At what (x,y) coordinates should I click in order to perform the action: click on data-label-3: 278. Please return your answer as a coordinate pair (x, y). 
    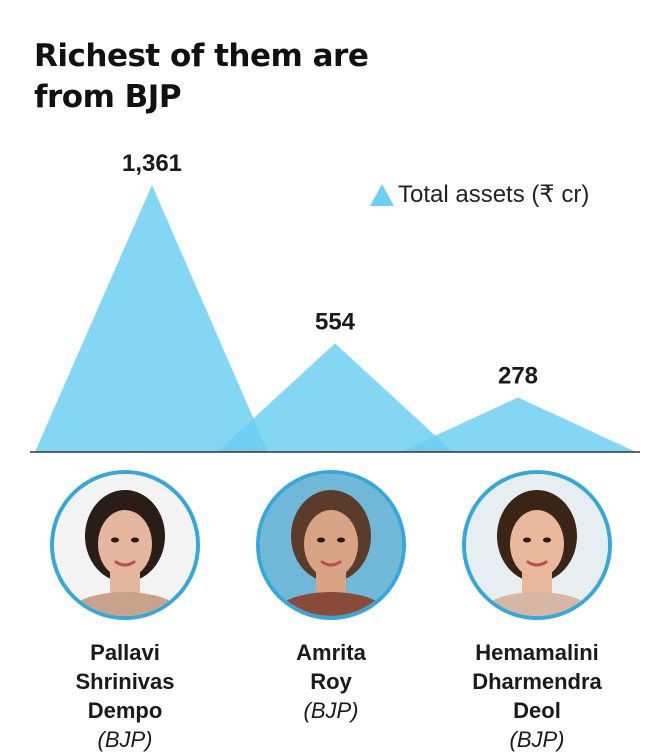
    Looking at the image, I should click on (518, 375).